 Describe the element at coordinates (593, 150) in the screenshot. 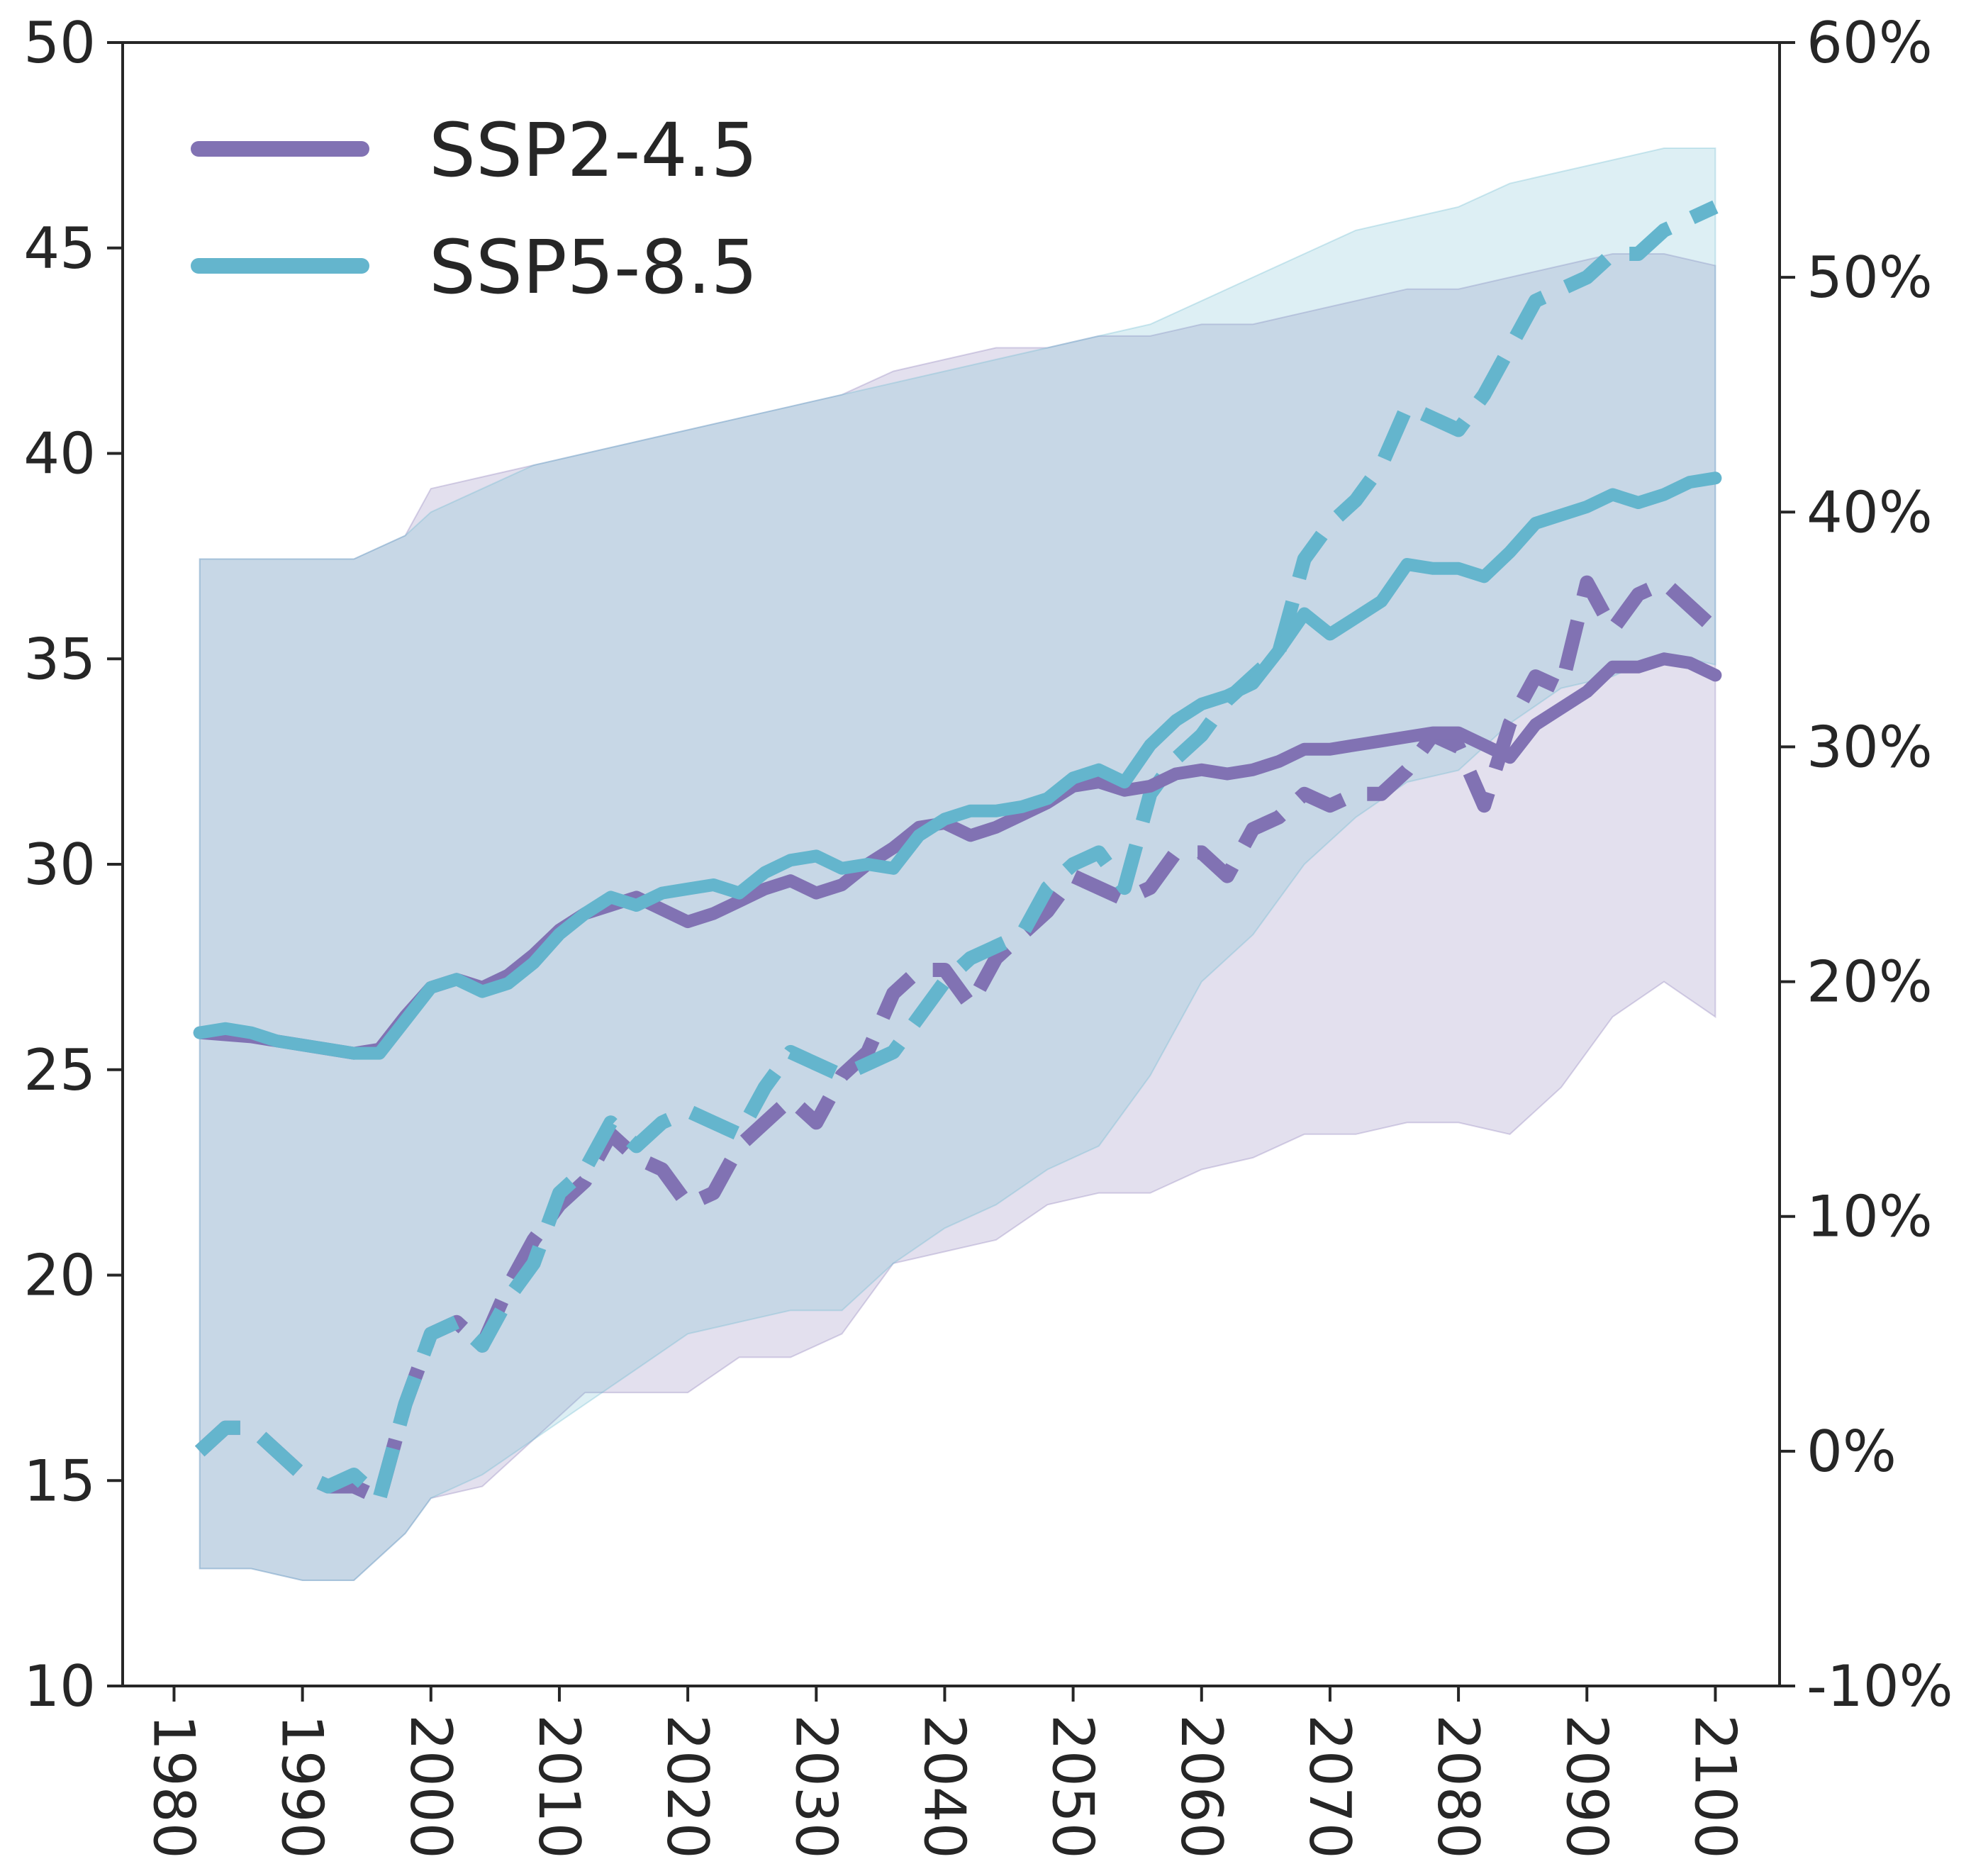

I see `legend-label-series-1: SSP2-4.5` at that location.